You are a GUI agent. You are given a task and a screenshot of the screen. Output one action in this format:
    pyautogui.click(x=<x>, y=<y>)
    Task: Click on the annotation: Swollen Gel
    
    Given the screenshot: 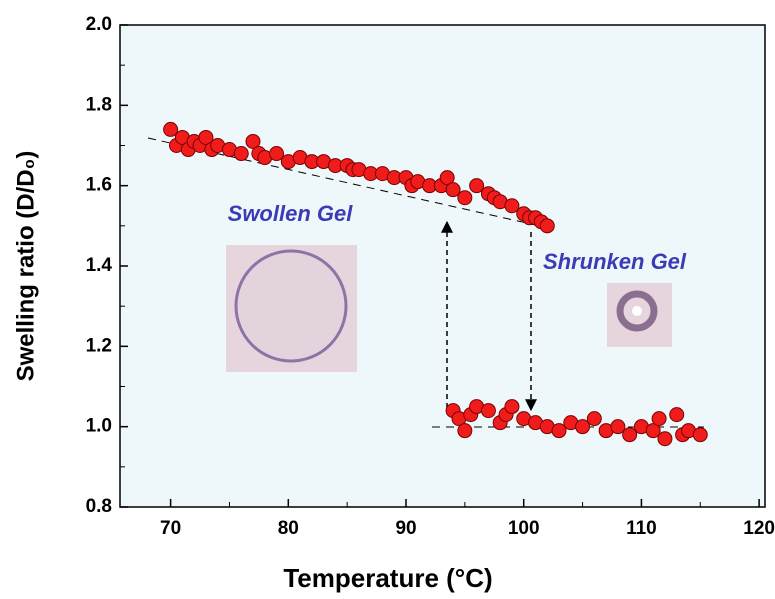 What is the action you would take?
    pyautogui.click(x=291, y=213)
    